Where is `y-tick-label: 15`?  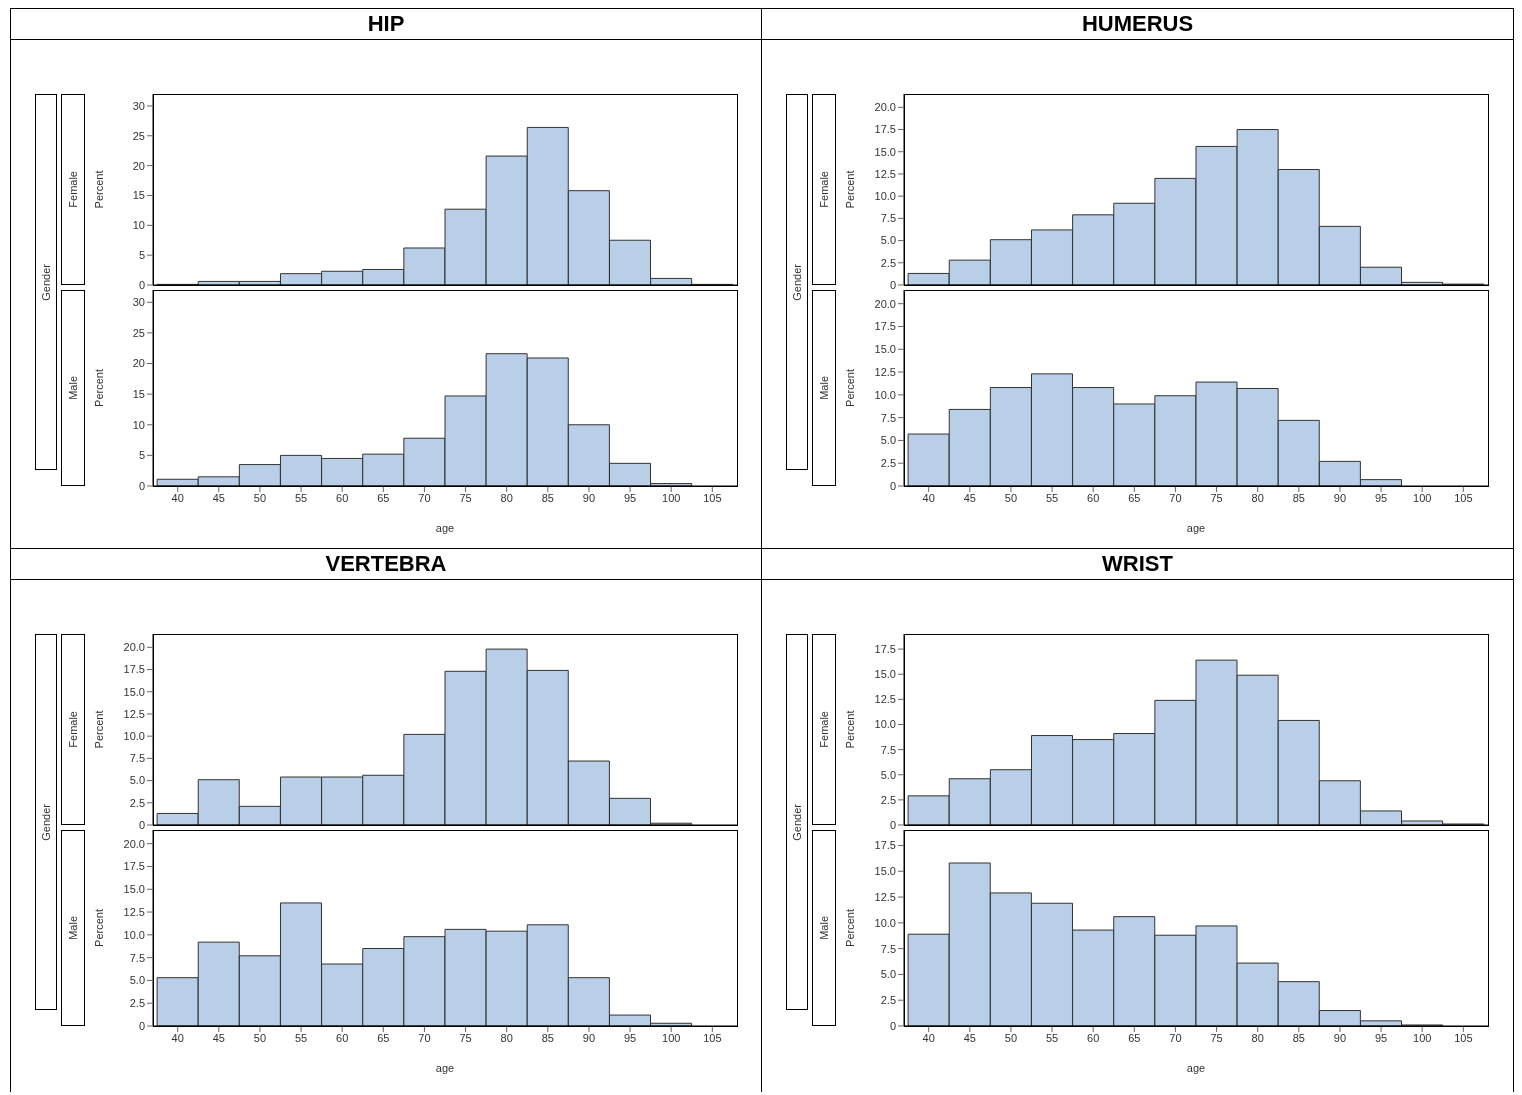 y-tick-label: 15 is located at coordinates (138, 195).